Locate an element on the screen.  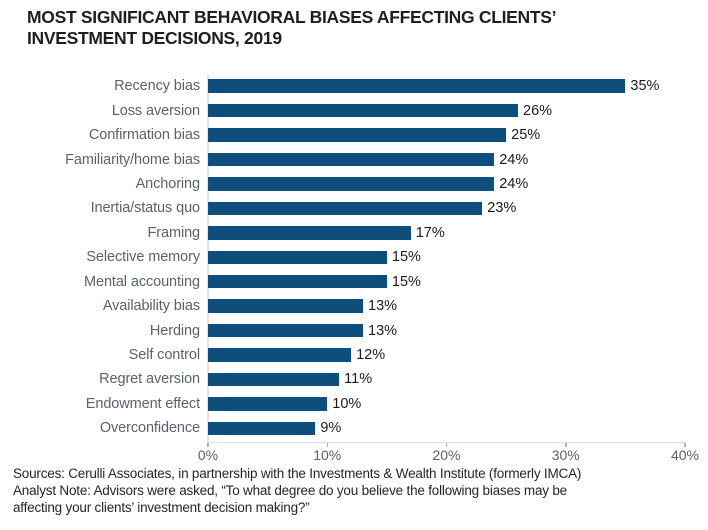
category-label: Familiarity/home bias is located at coordinates (132, 159).